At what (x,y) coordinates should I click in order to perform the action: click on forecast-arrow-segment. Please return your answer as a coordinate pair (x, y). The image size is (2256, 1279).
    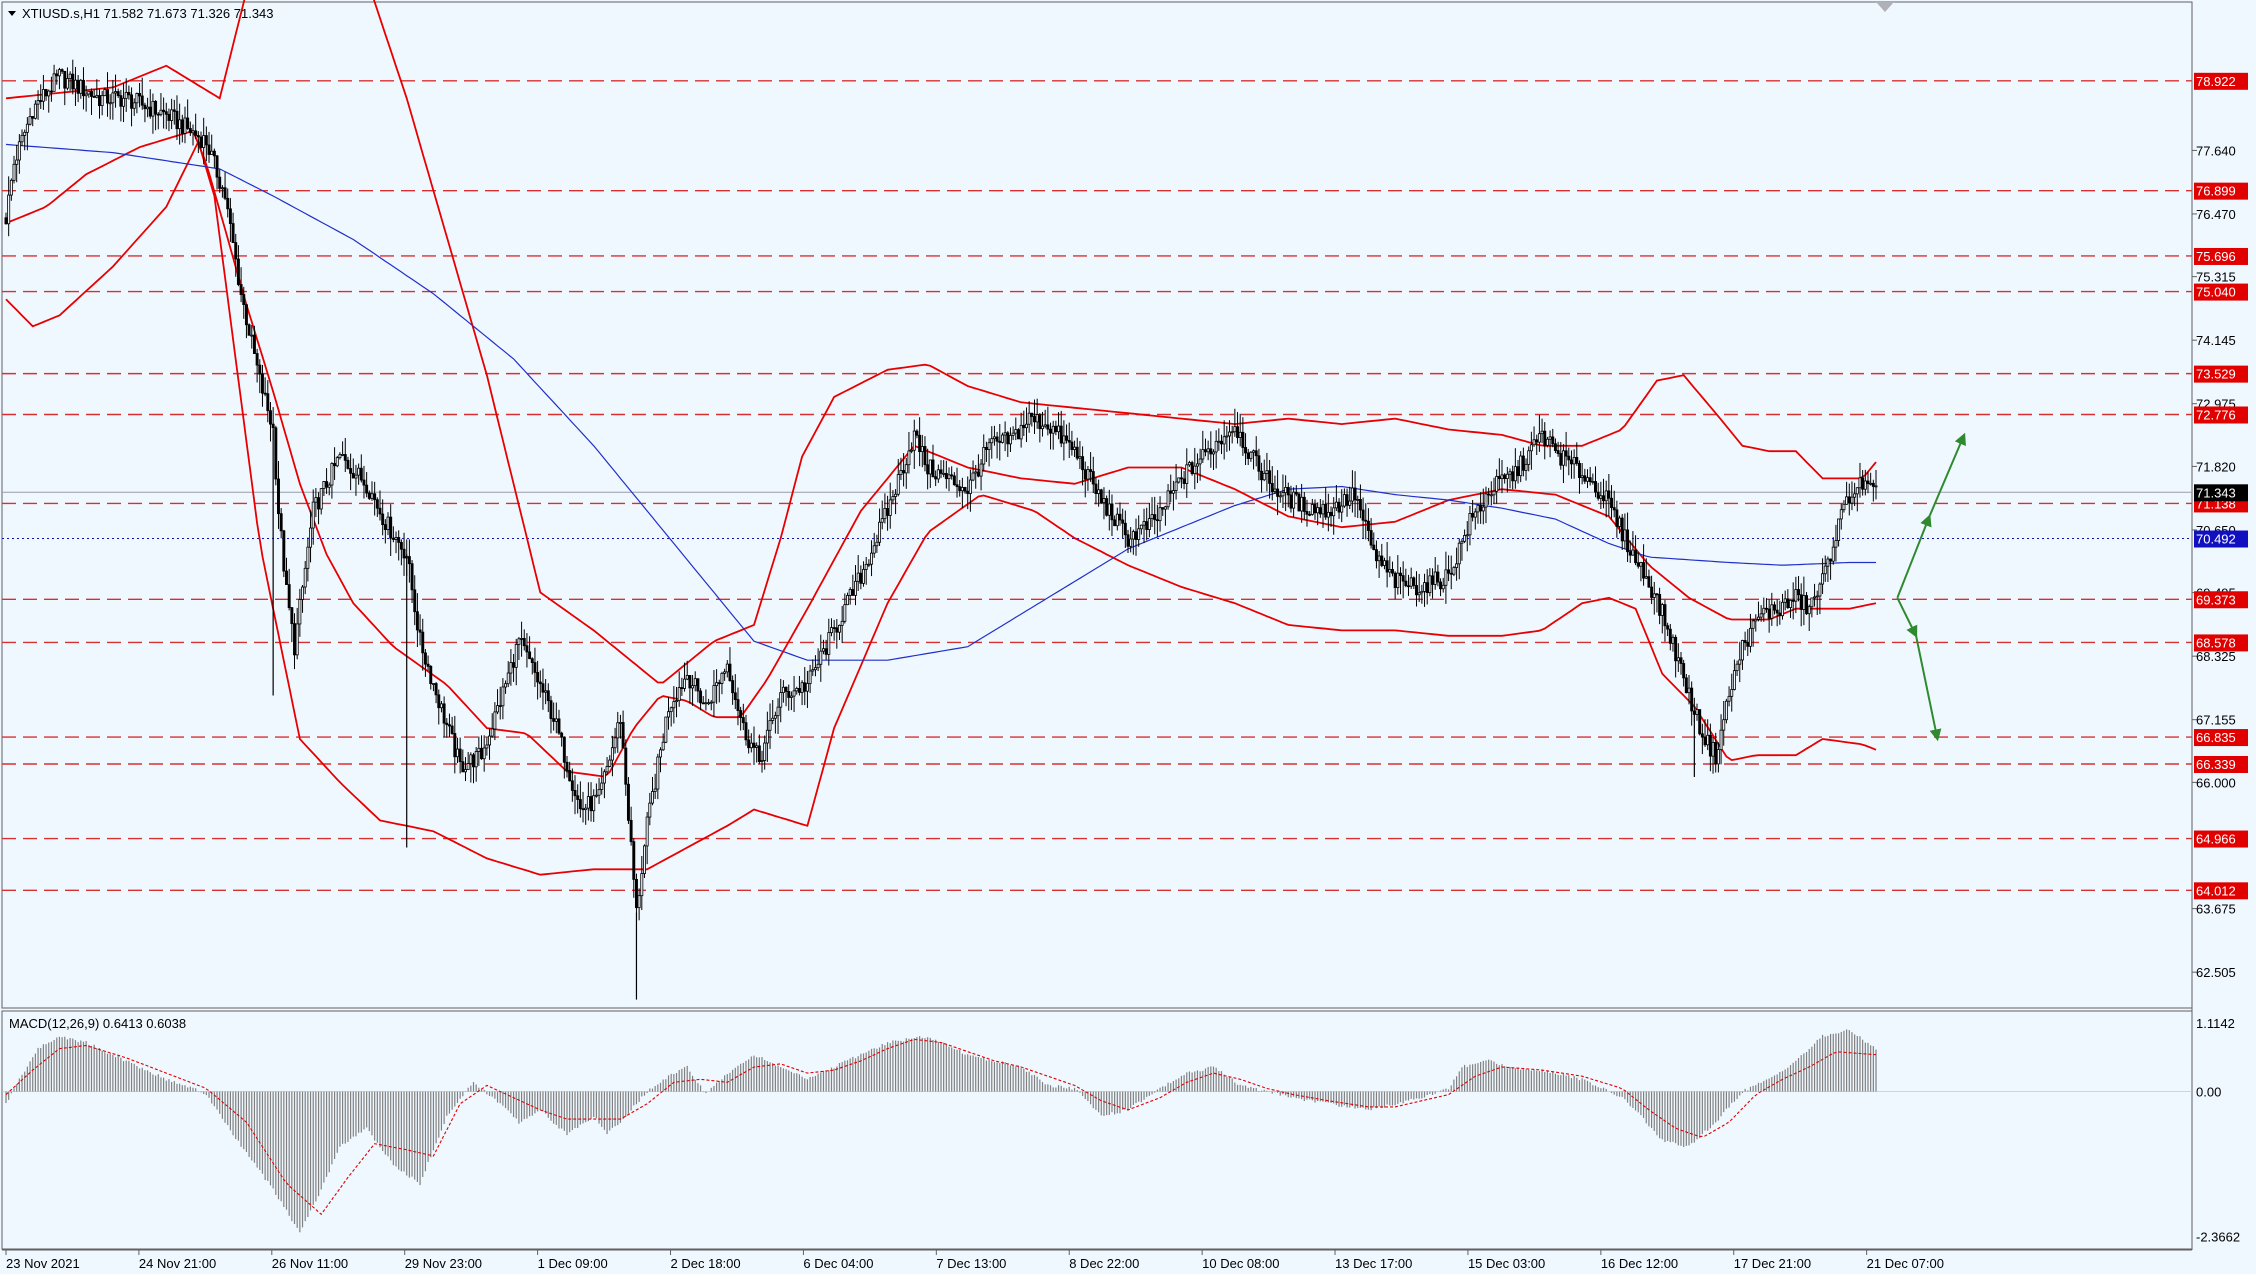
    Looking at the image, I should click on (1928, 688).